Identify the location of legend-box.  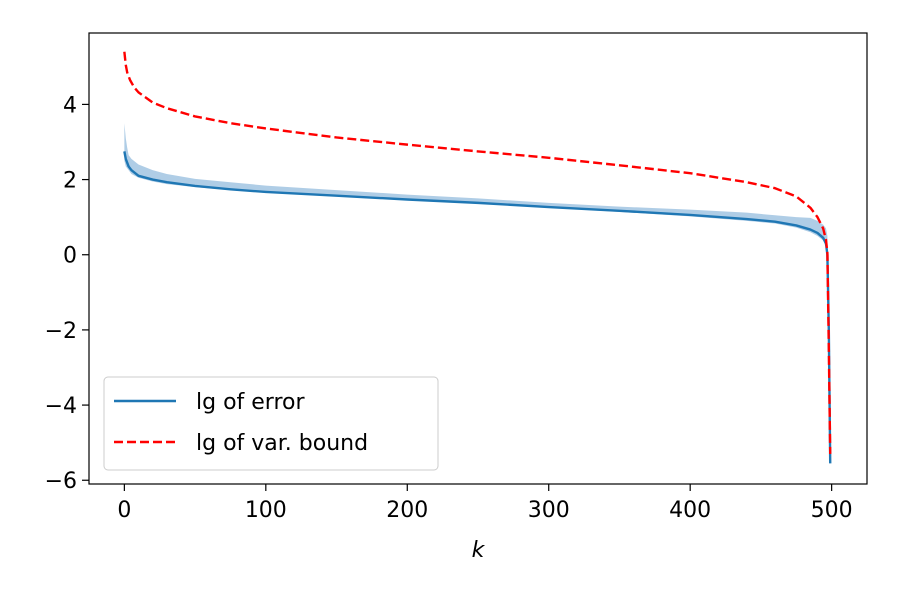
(271, 423).